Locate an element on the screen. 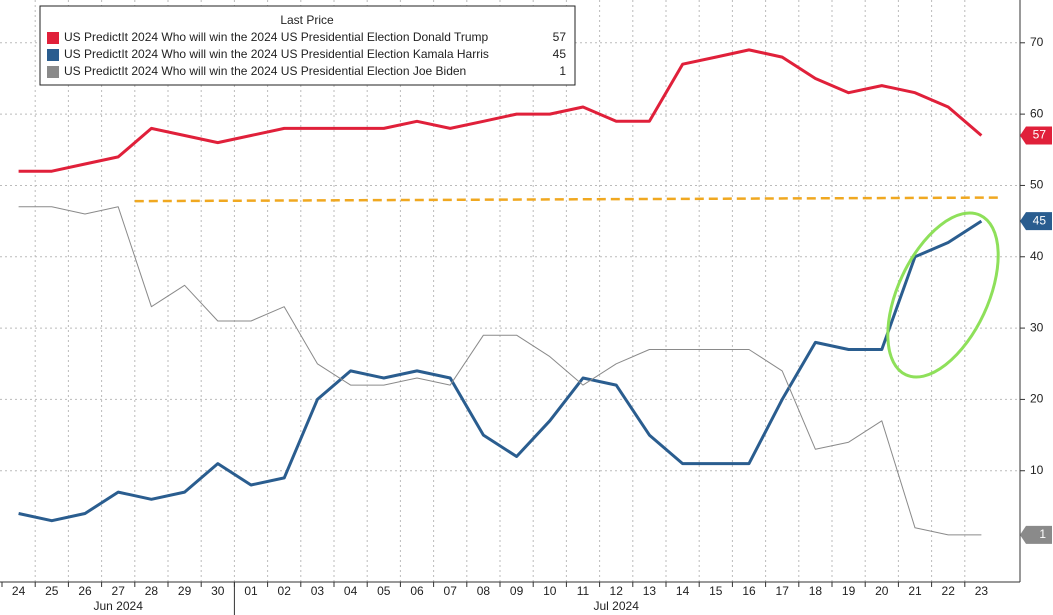 The image size is (1053, 615). trend-line is located at coordinates (566, 199).